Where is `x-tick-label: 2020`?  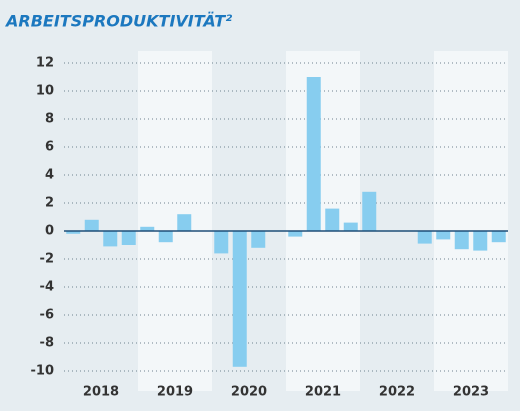 x-tick-label: 2020 is located at coordinates (249, 392).